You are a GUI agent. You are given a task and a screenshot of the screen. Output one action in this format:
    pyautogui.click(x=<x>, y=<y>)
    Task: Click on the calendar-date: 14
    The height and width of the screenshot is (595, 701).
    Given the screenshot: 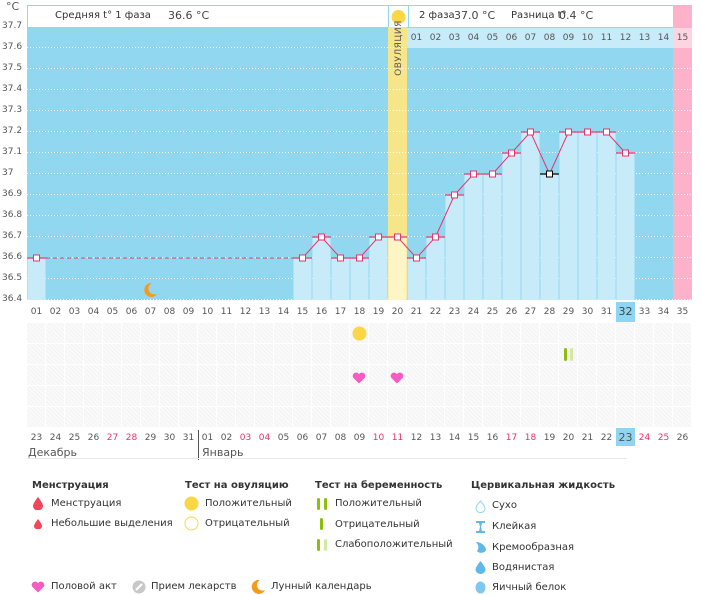 What is the action you would take?
    pyautogui.click(x=454, y=438)
    